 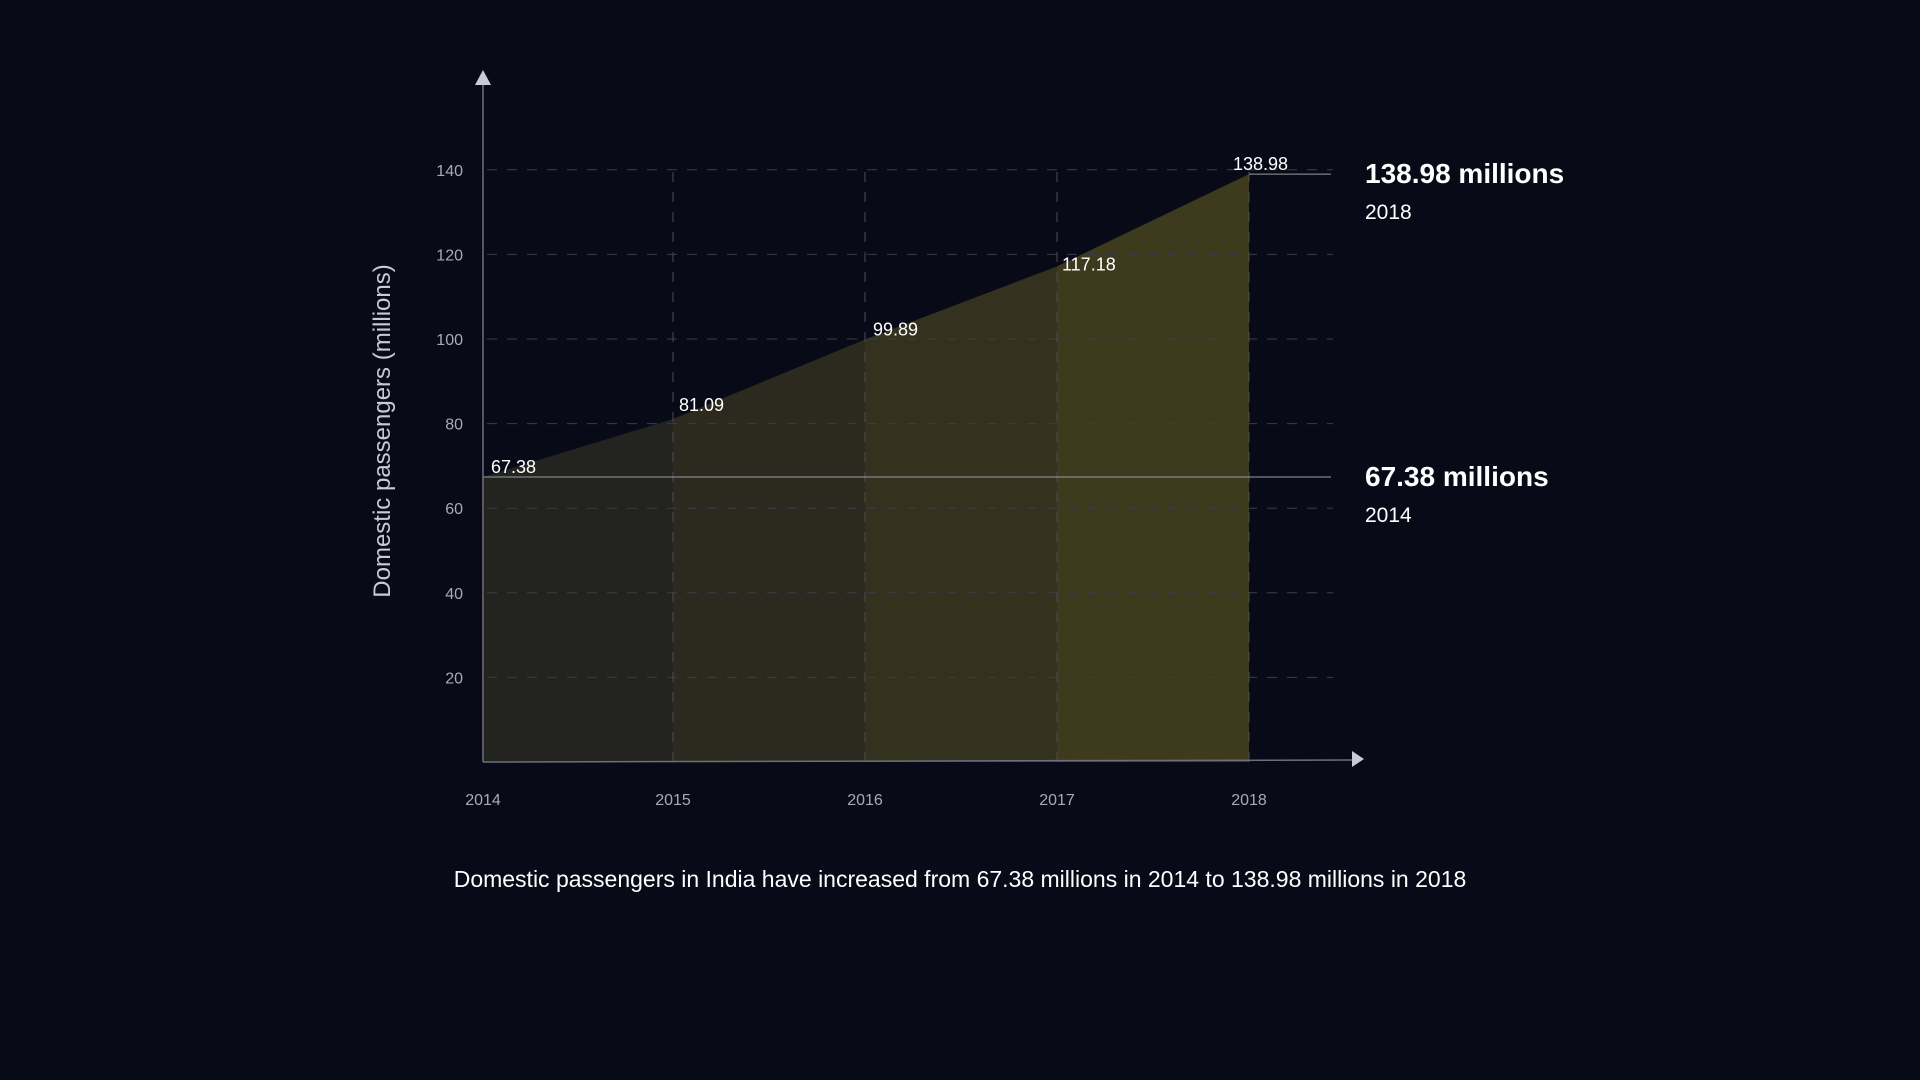 What do you see at coordinates (483, 800) in the screenshot?
I see `x-tick-label: 2014` at bounding box center [483, 800].